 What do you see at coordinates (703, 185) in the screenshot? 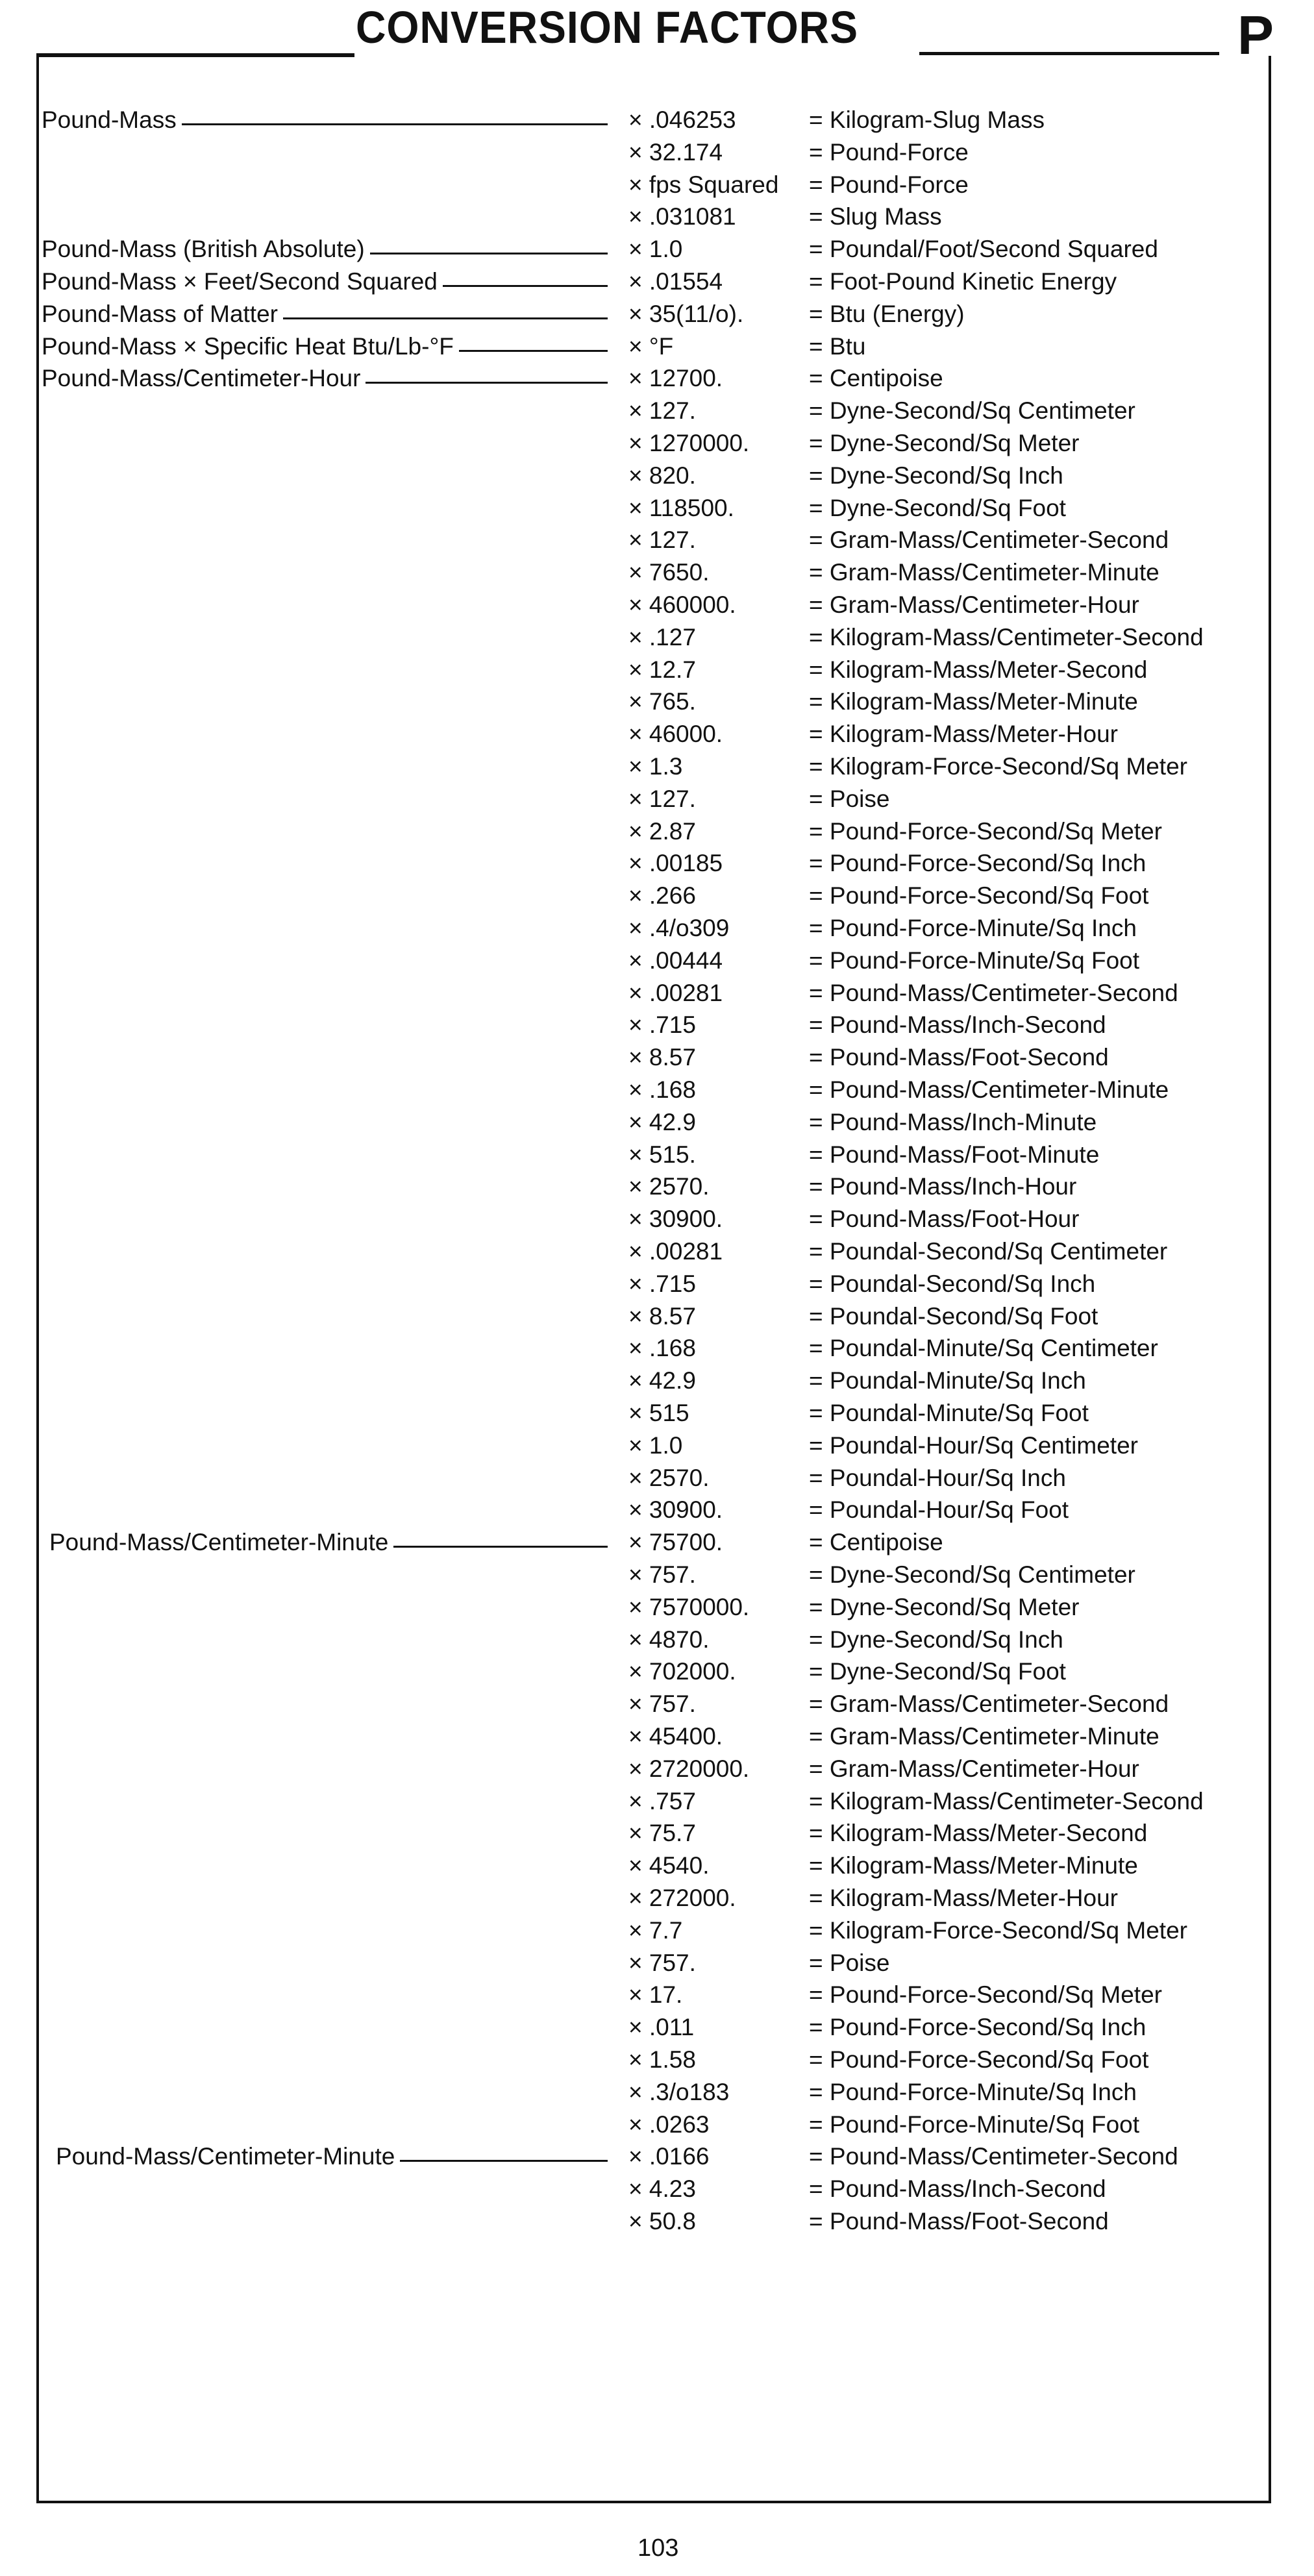
I see `factor: × fps Squared` at bounding box center [703, 185].